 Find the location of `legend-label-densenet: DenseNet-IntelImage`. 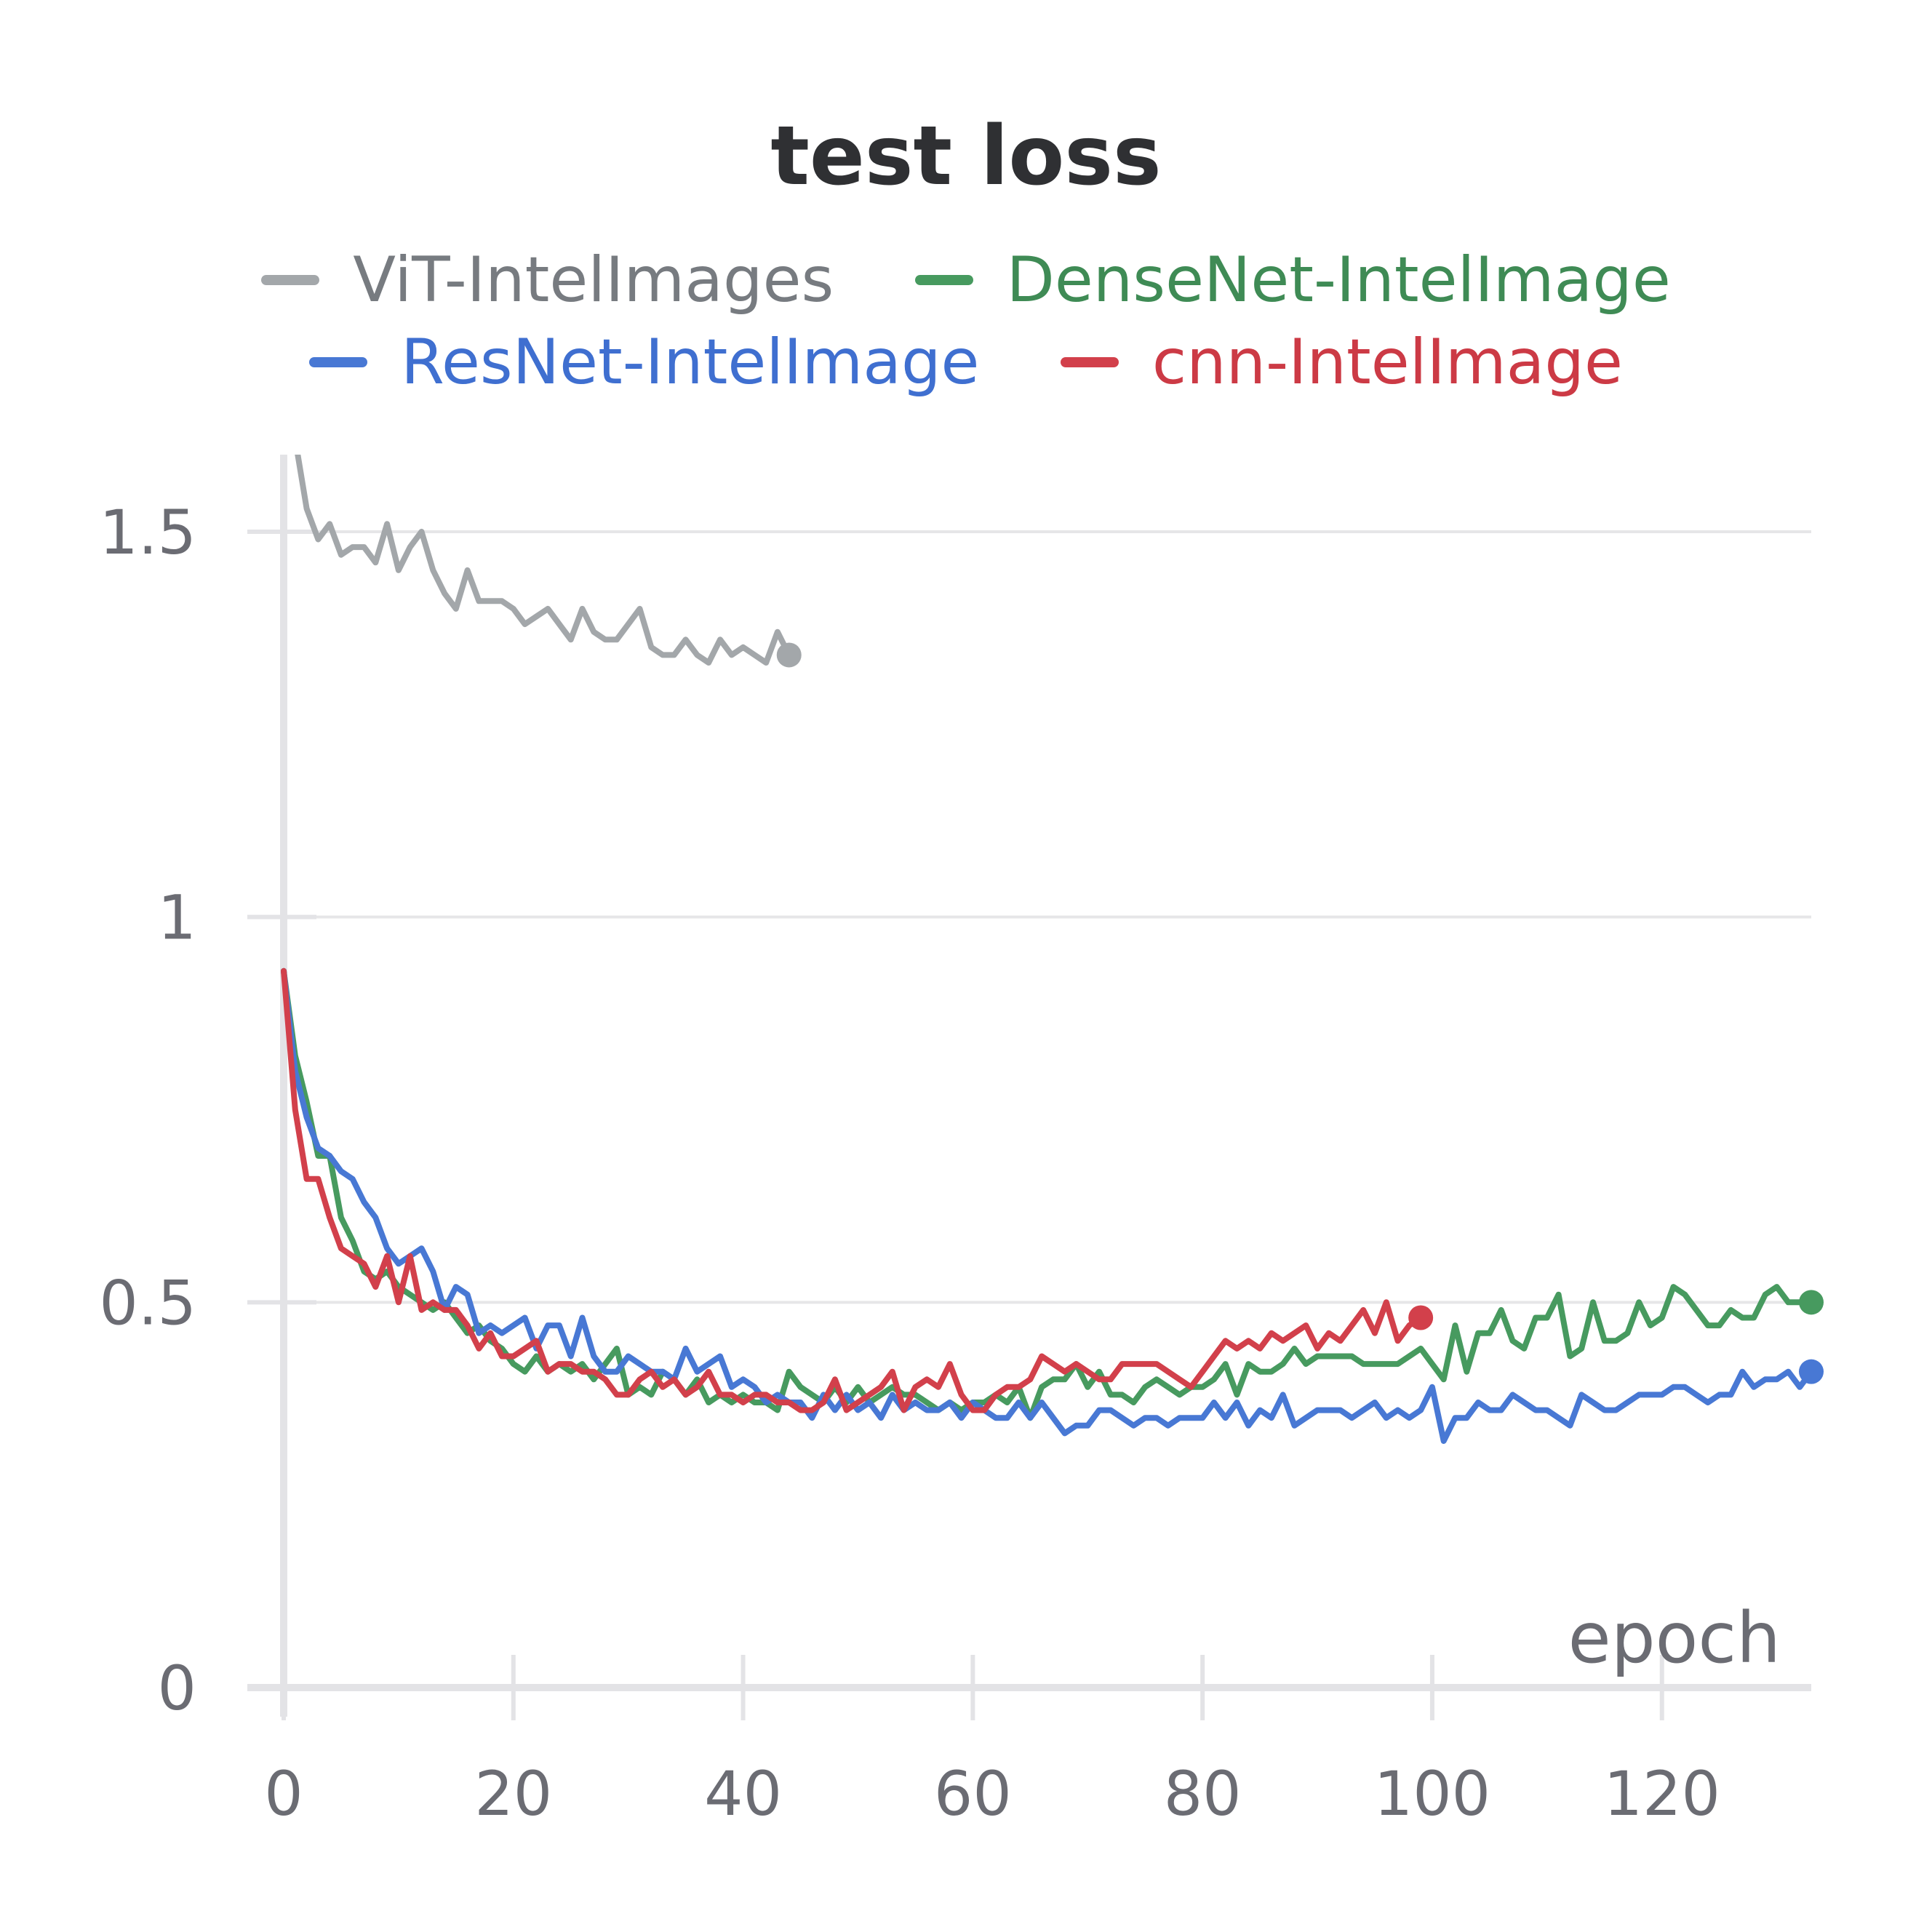

legend-label-densenet: DenseNet-IntelImage is located at coordinates (1339, 280).